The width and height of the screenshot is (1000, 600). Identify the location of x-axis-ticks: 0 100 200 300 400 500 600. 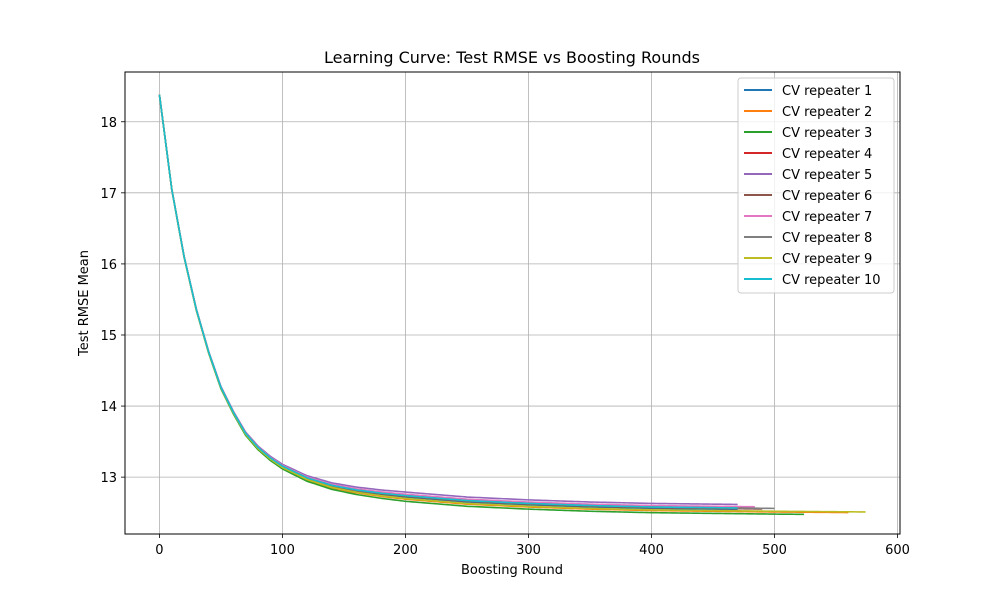
(532, 546).